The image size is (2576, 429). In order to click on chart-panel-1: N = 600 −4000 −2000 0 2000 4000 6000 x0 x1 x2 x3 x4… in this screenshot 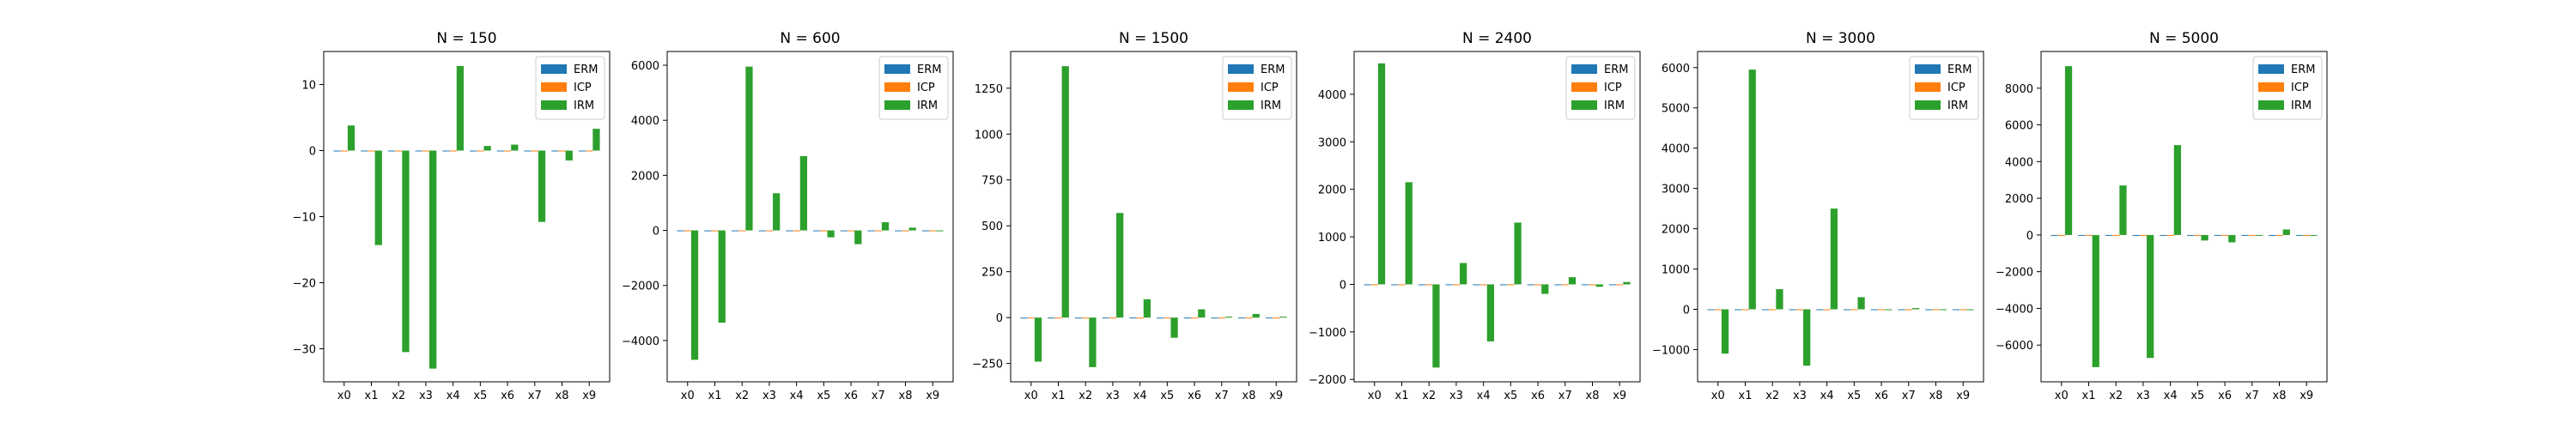, I will do `click(788, 216)`.